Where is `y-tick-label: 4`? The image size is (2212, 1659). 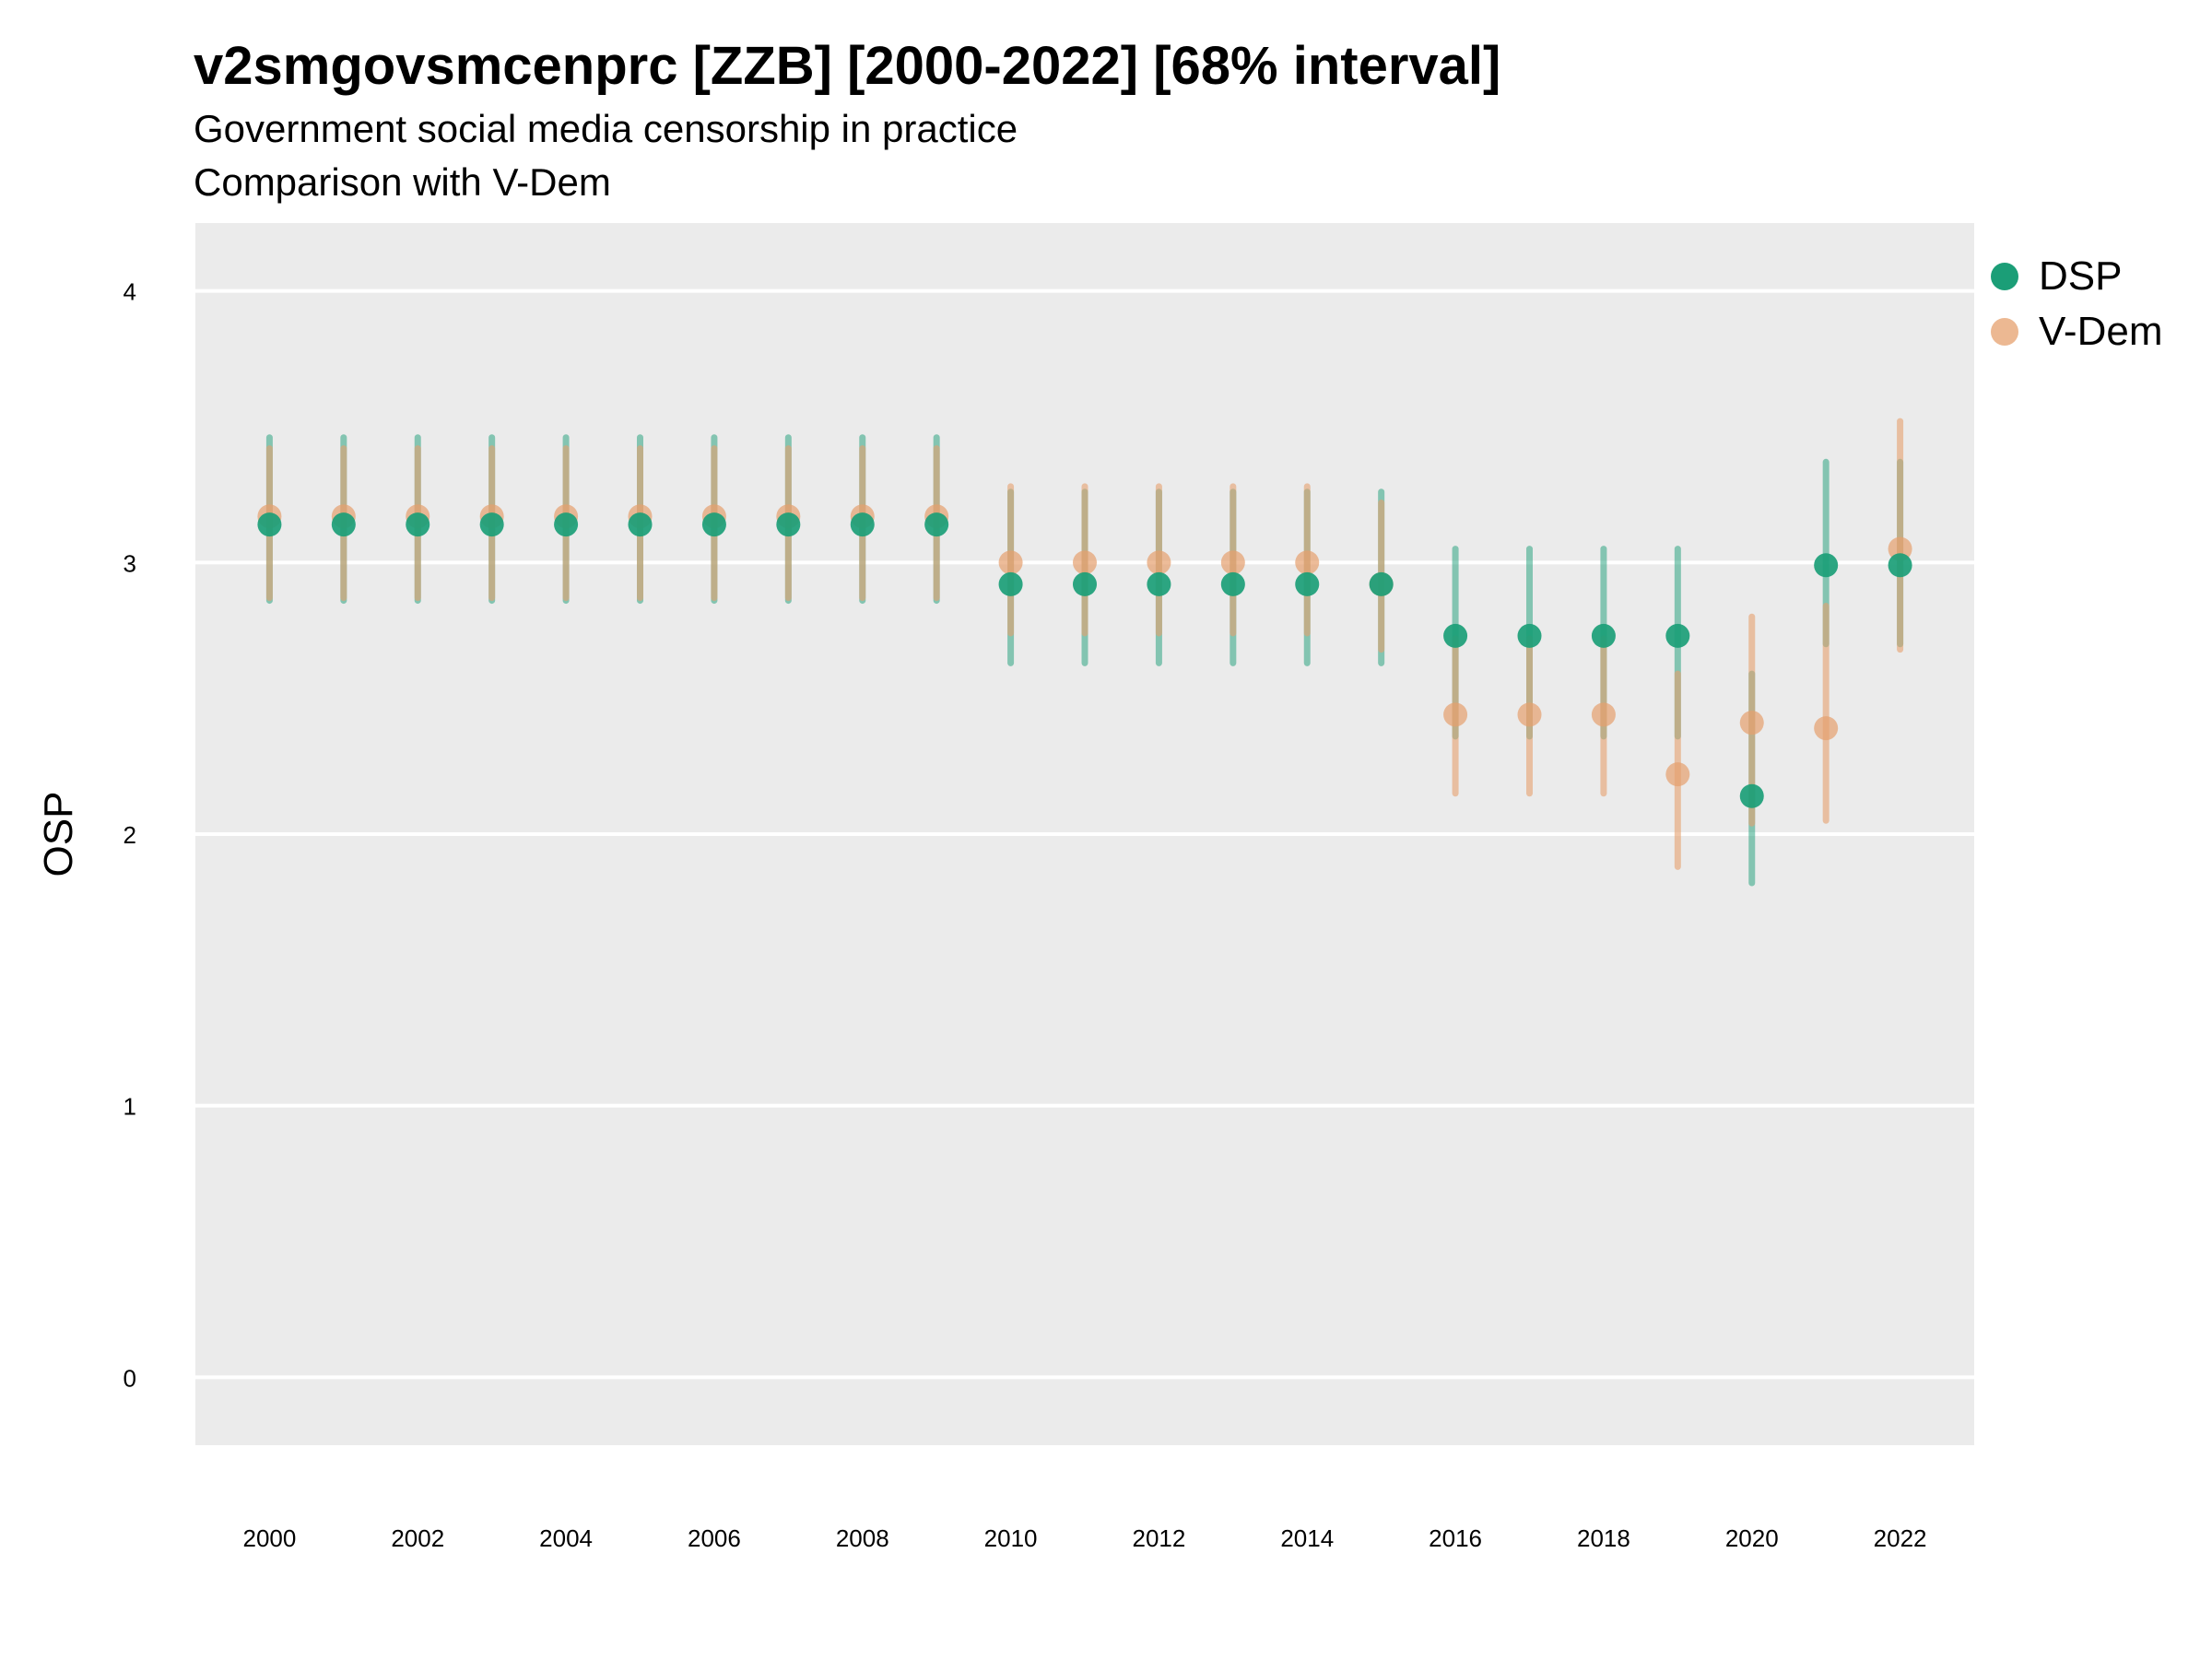 y-tick-label: 4 is located at coordinates (130, 292).